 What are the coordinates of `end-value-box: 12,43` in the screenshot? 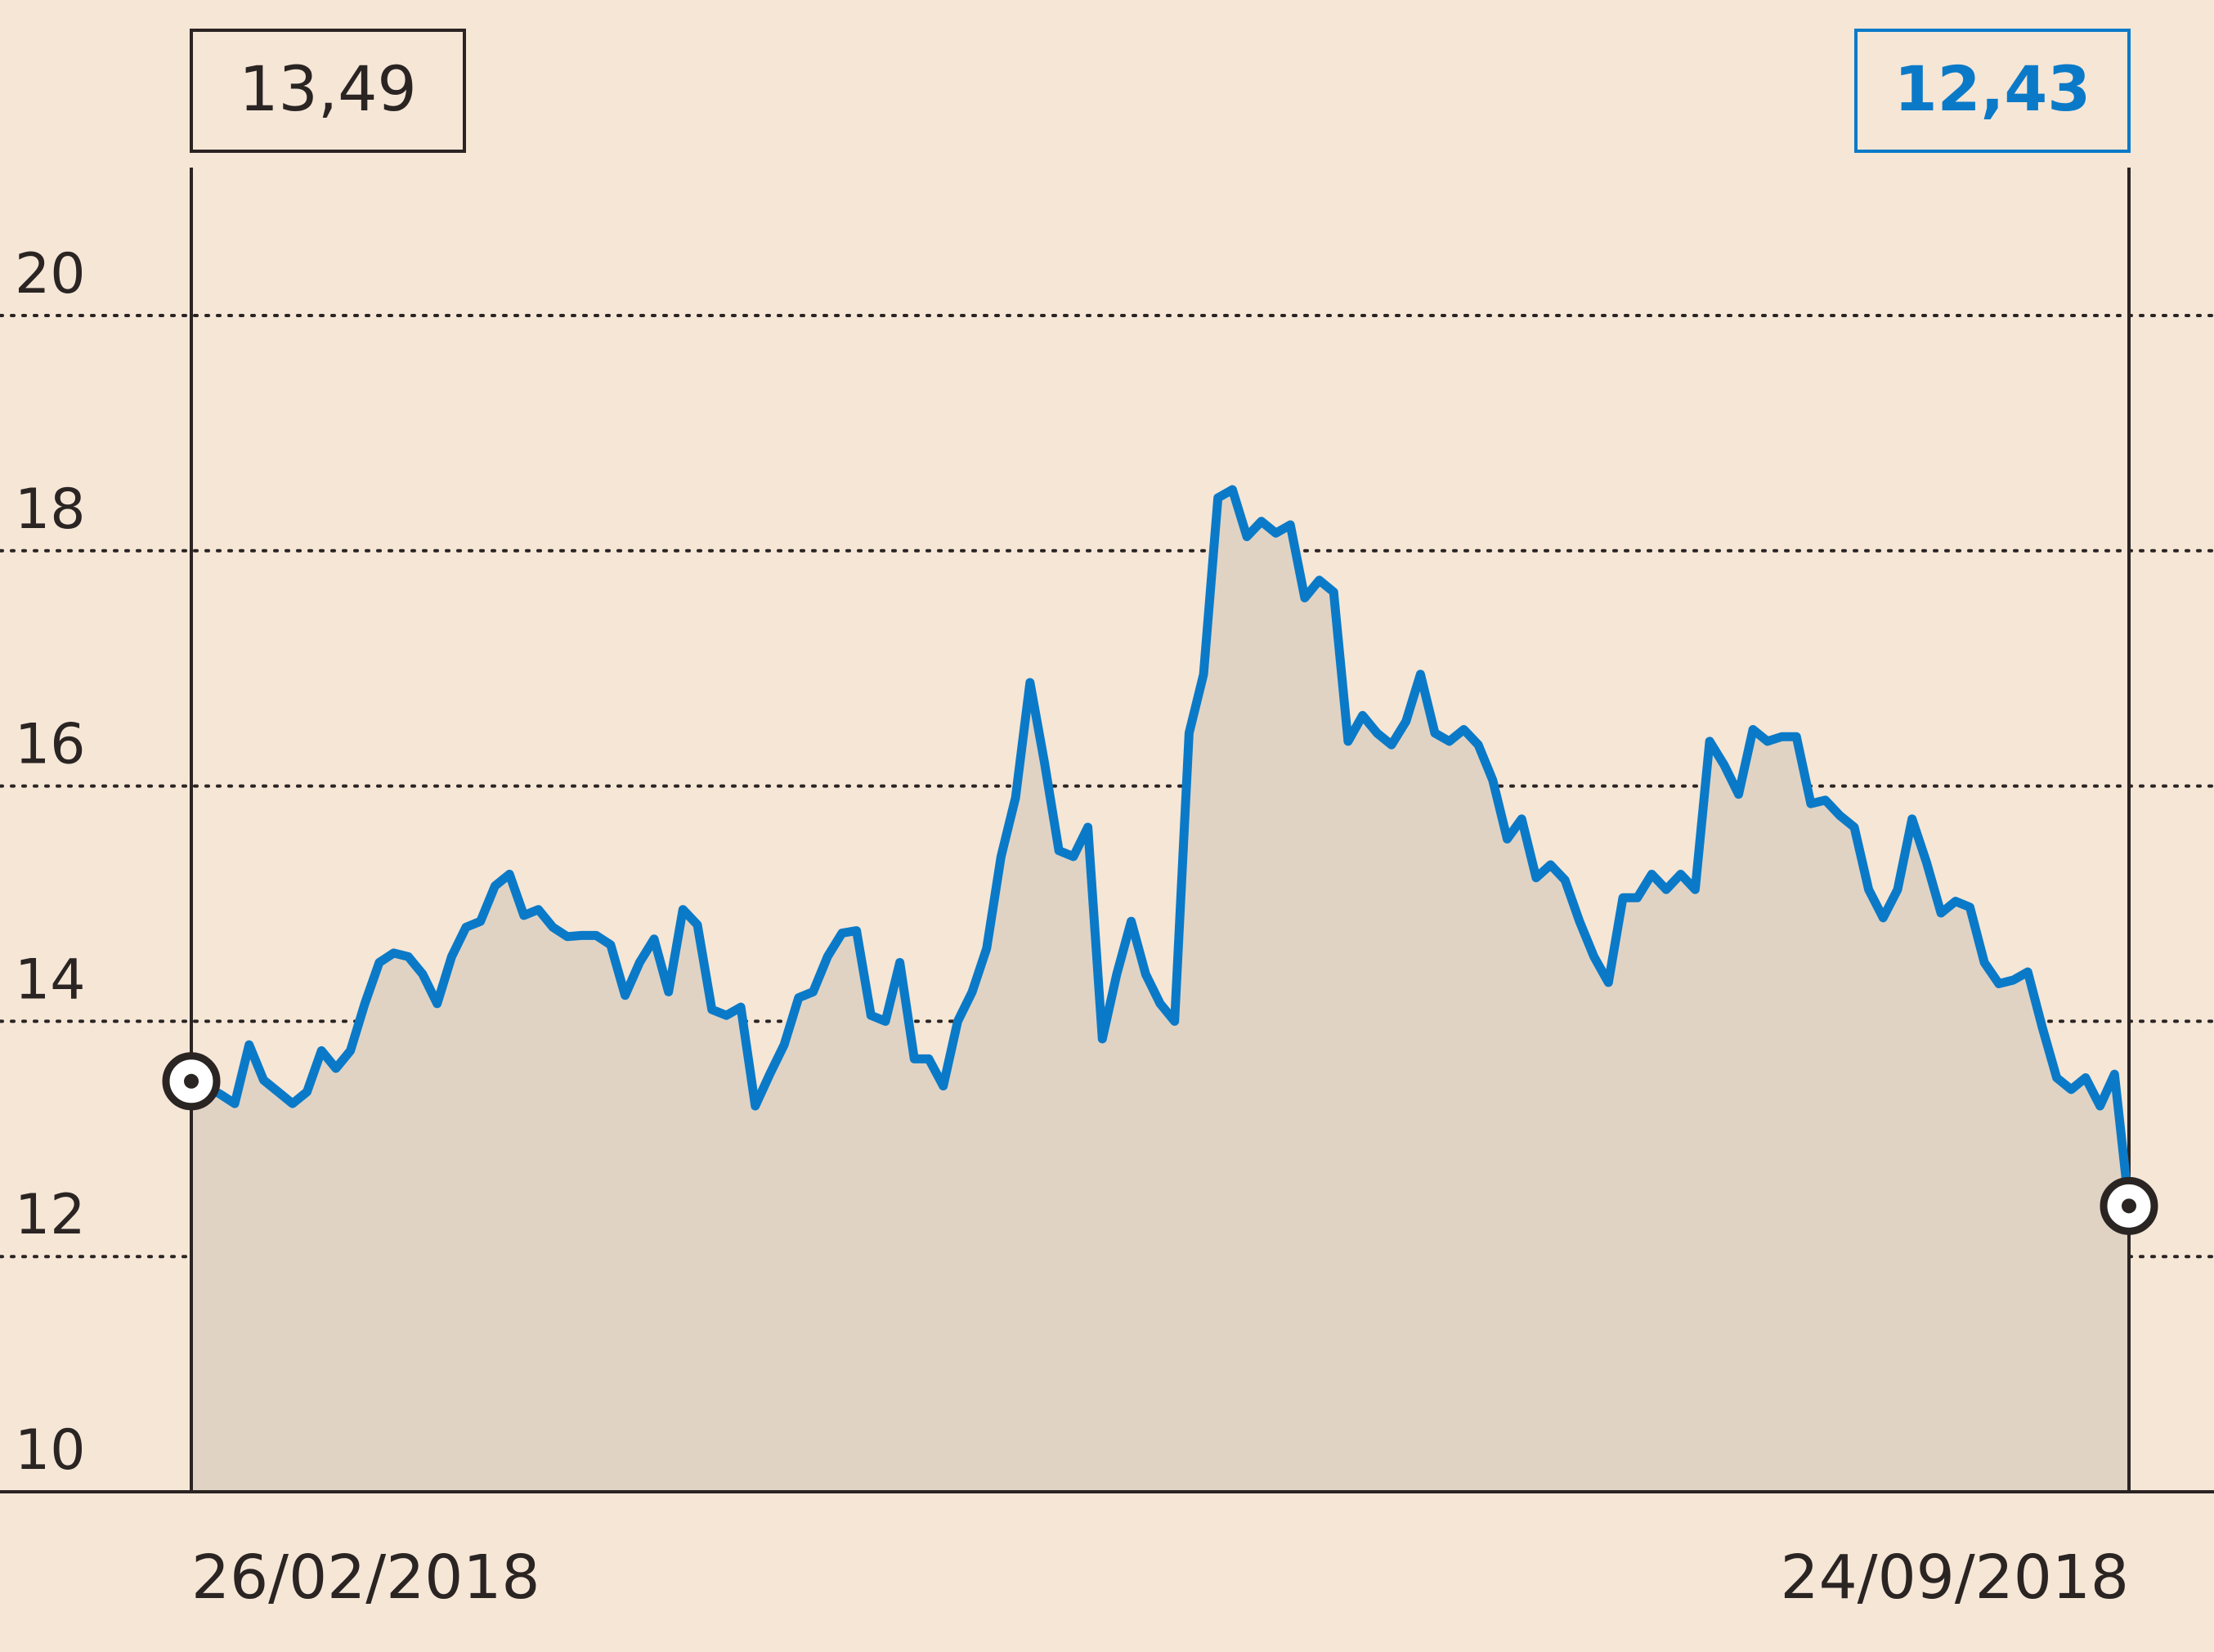 It's located at (1992, 91).